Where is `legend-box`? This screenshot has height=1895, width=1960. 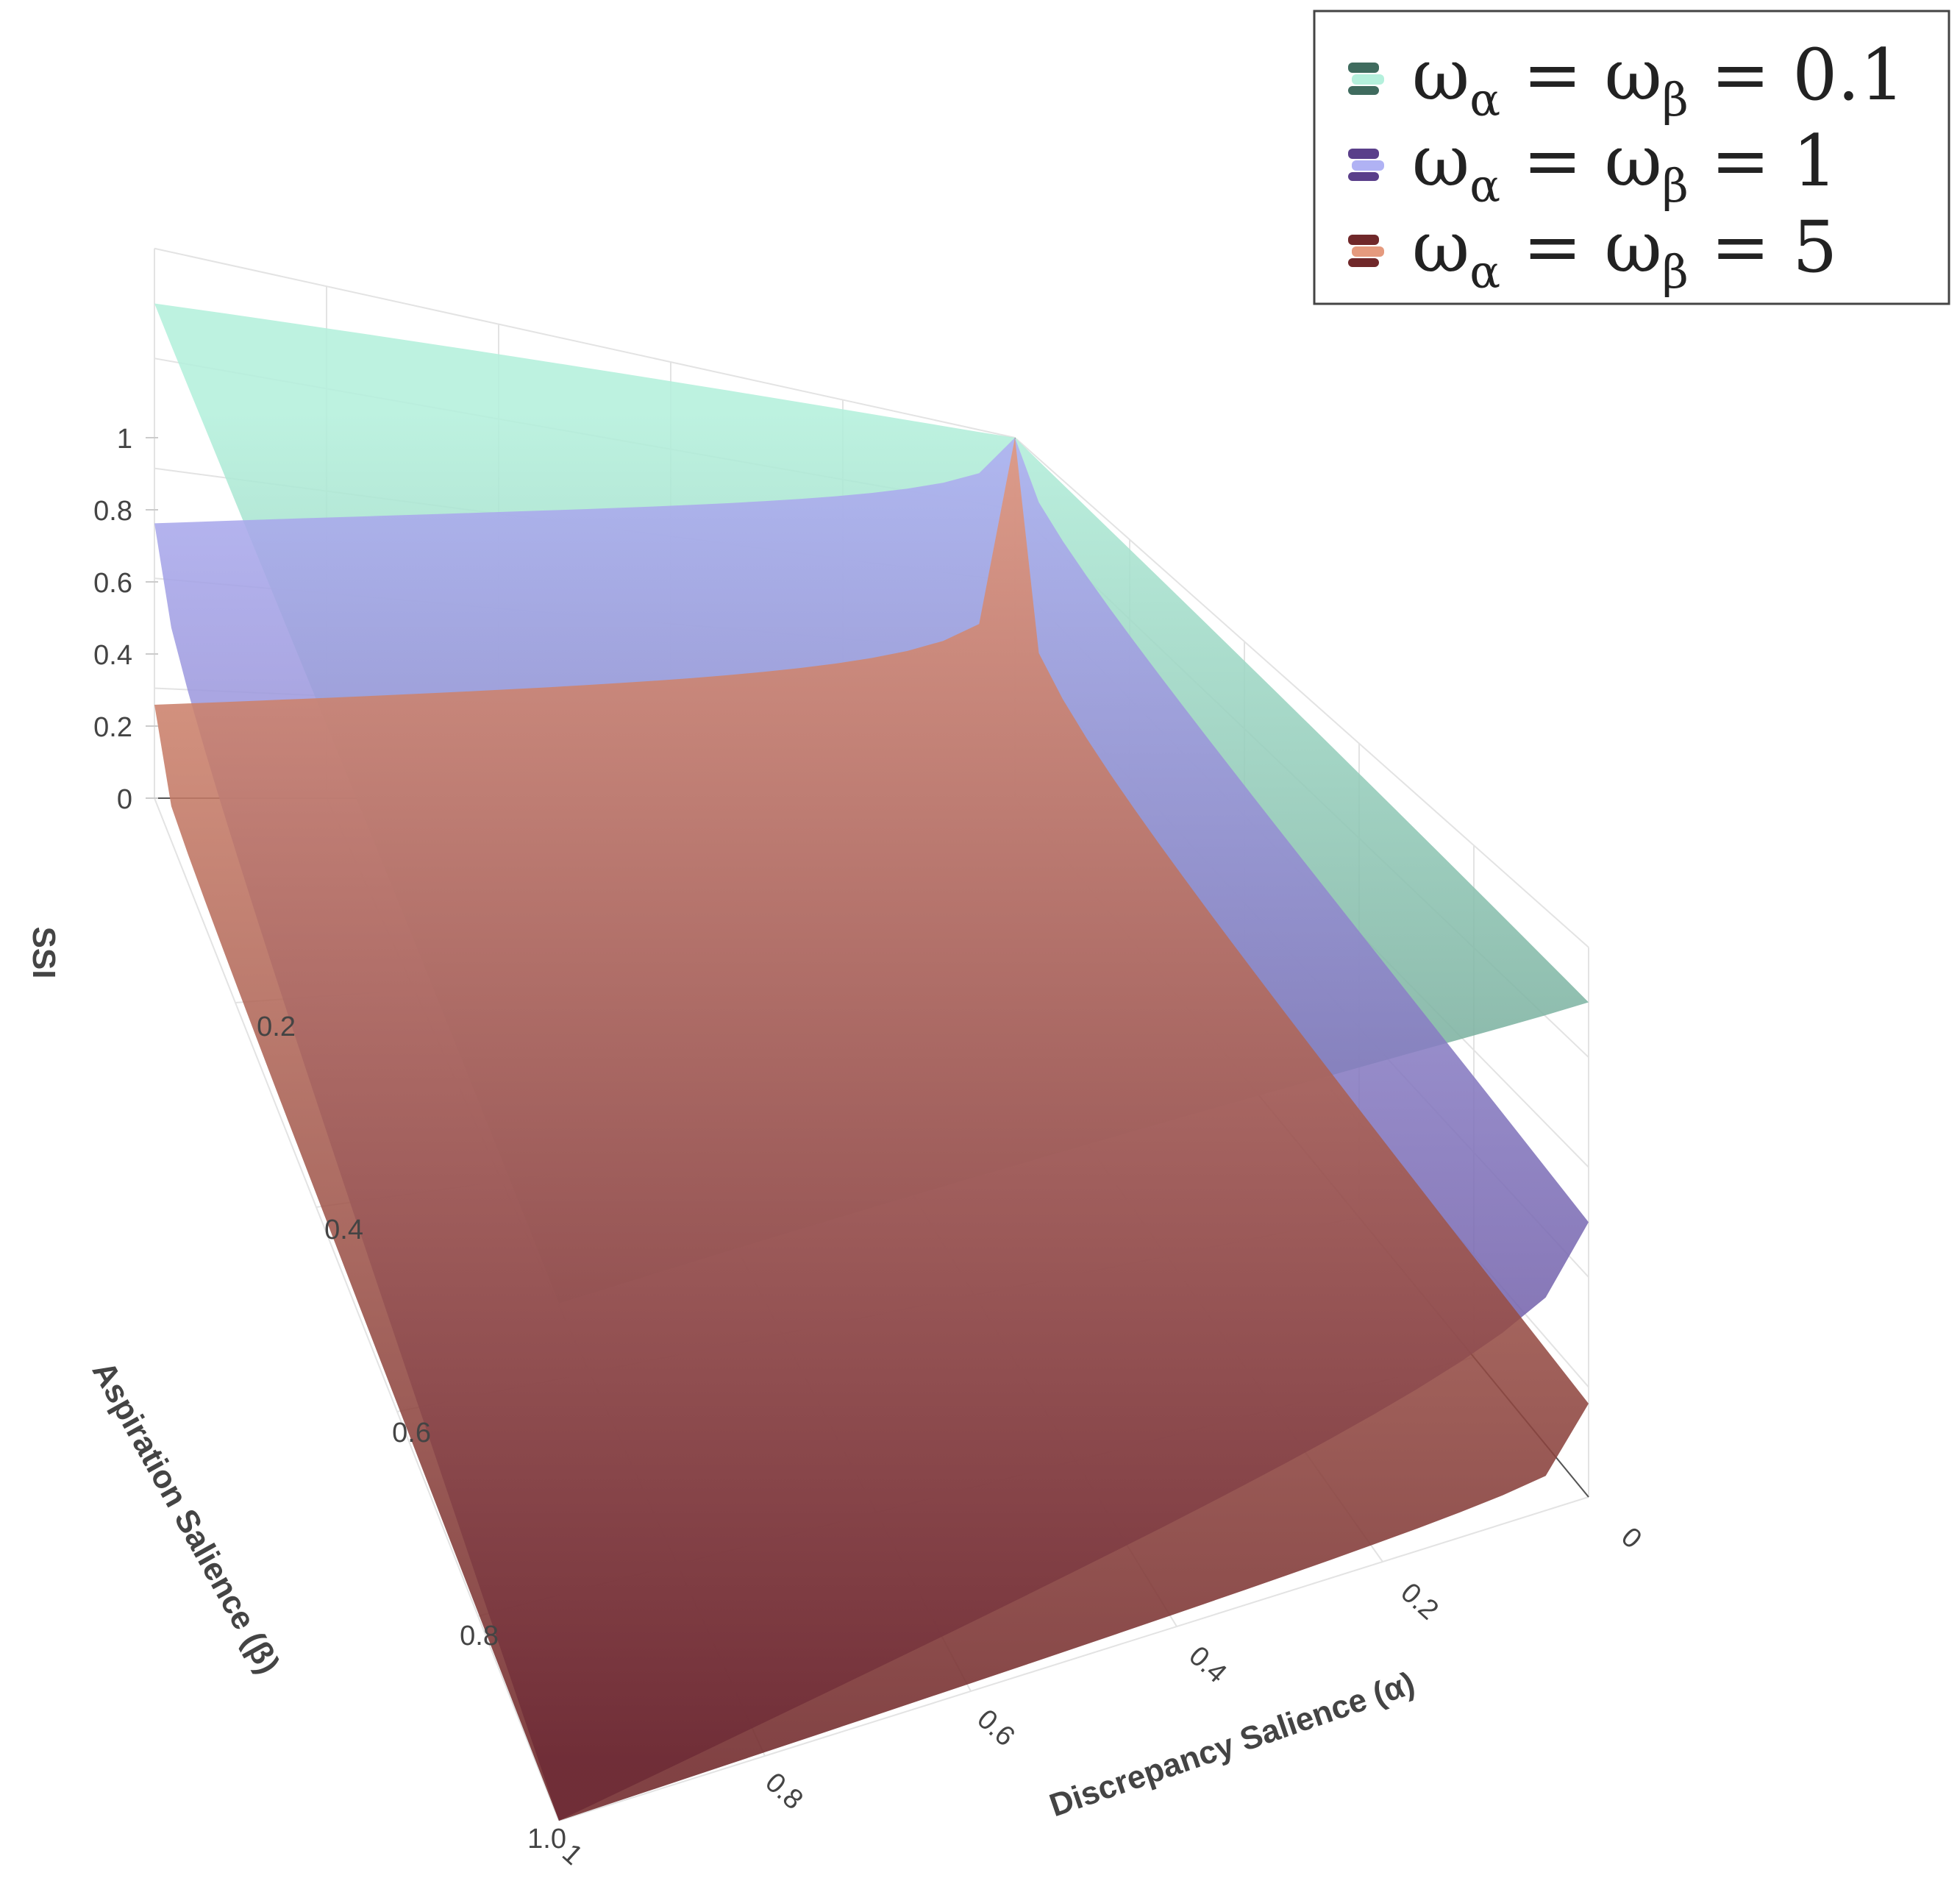 legend-box is located at coordinates (1631, 157).